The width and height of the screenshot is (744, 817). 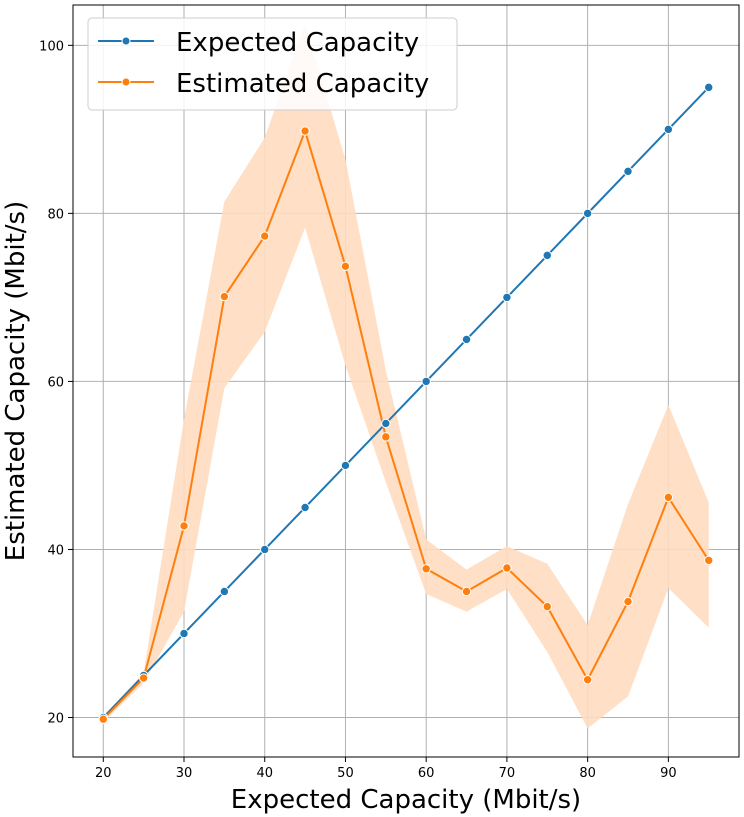 What do you see at coordinates (426, 773) in the screenshot?
I see `x-tick-label-60: 60` at bounding box center [426, 773].